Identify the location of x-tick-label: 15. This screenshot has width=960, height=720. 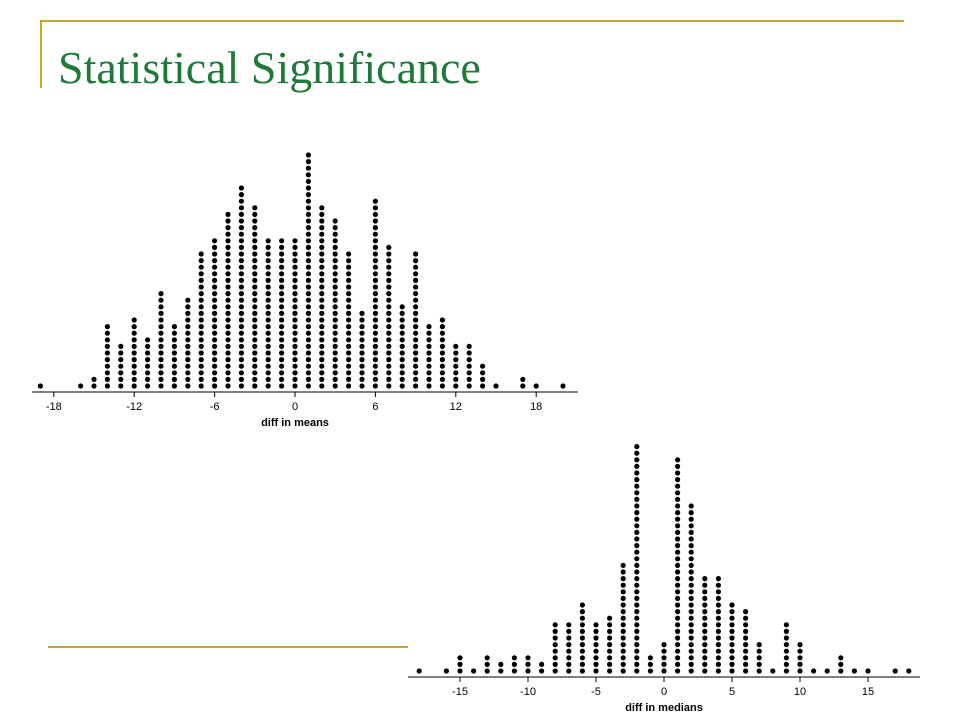
(868, 692).